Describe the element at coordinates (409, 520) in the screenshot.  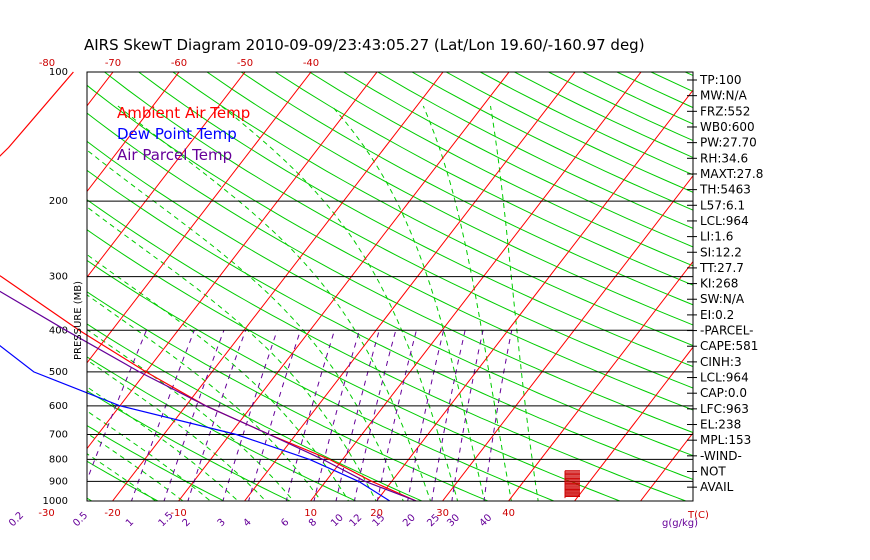
I see `mixing-ratio-tick-label: 20` at that location.